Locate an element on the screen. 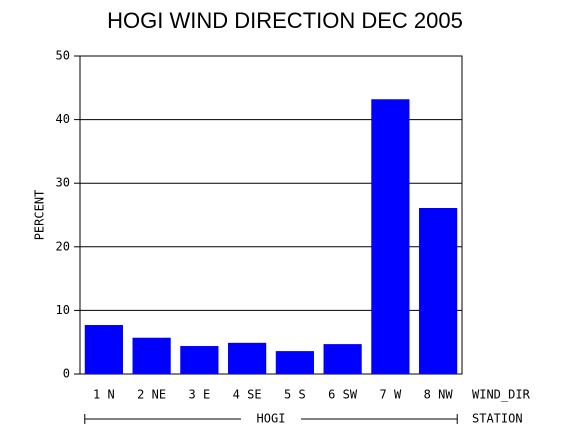 The width and height of the screenshot is (570, 435). x-tick-label: 7 W is located at coordinates (391, 395).